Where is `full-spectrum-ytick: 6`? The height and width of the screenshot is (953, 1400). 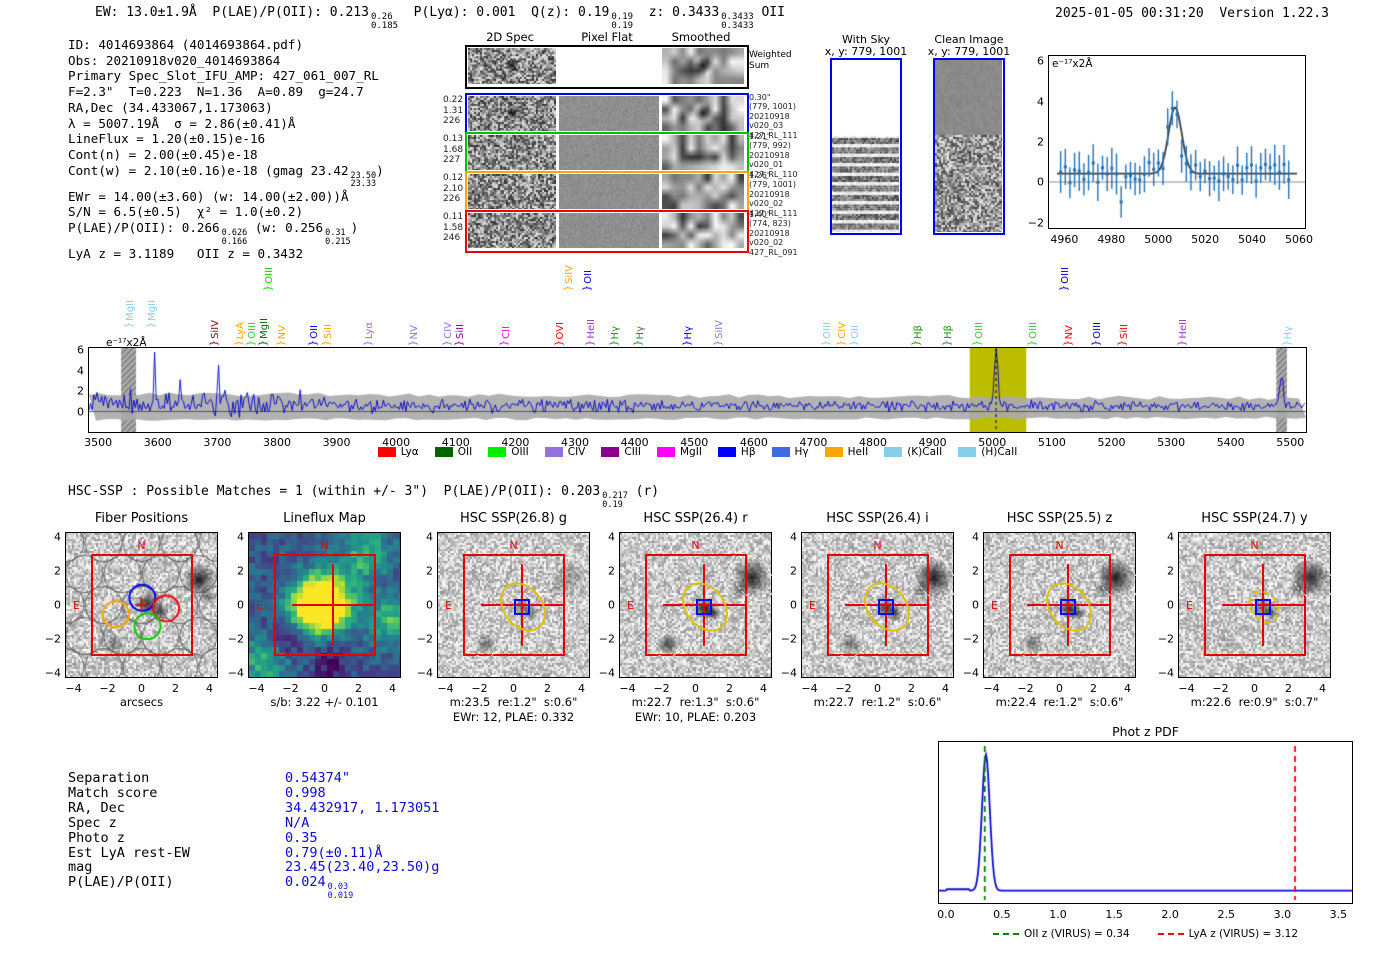
full-spectrum-ytick: 6 is located at coordinates (80, 350).